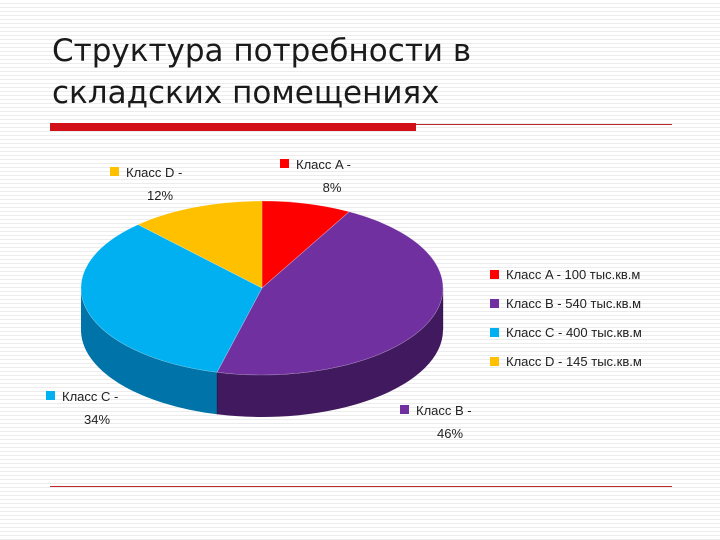  Describe the element at coordinates (160, 195) in the screenshot. I see `data-label-percent-класс-d: 12%` at that location.